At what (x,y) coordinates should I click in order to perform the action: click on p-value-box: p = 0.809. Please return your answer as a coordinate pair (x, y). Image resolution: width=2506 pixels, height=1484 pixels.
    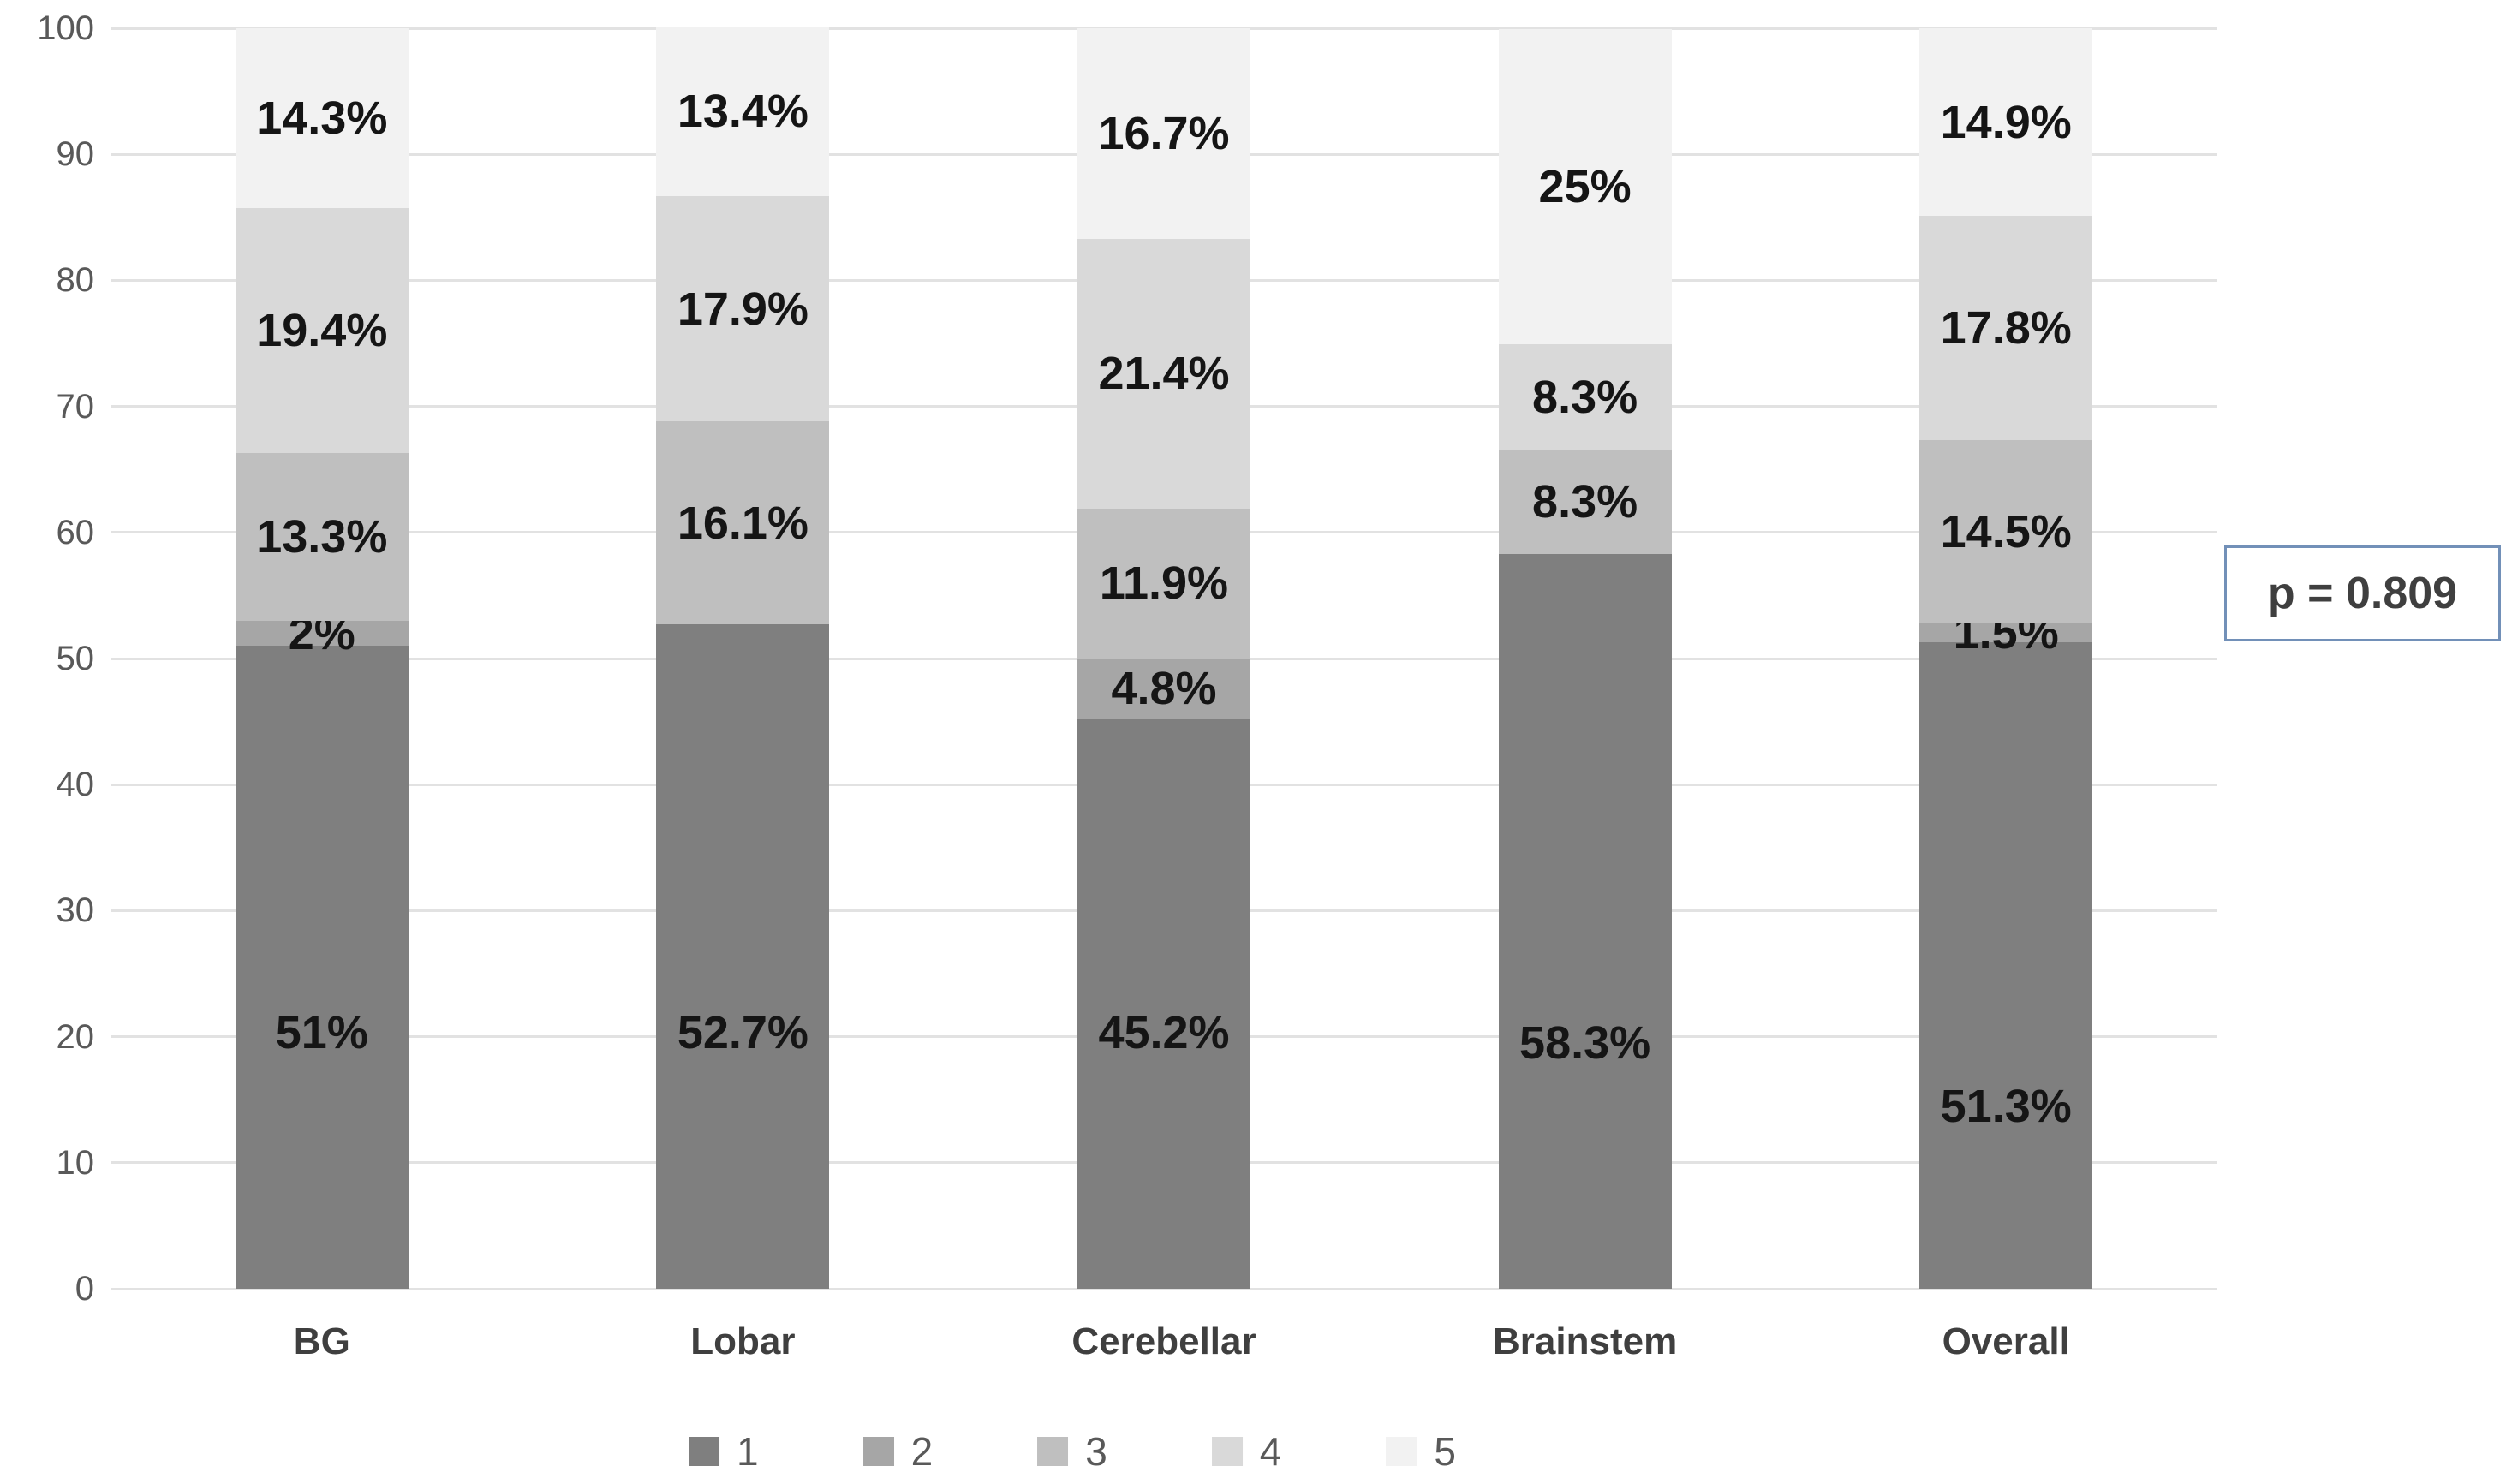
    Looking at the image, I should click on (2362, 593).